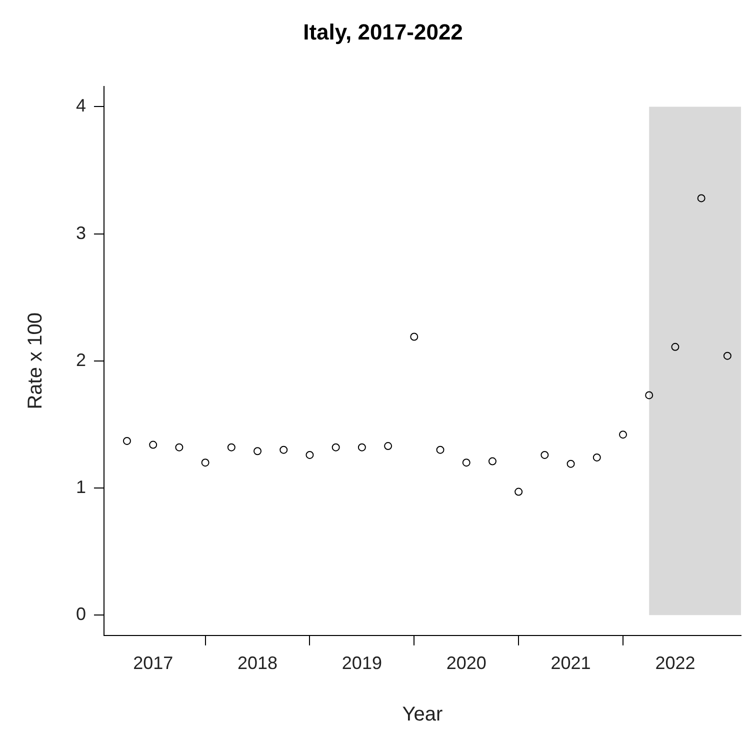 Image resolution: width=746 pixels, height=741 pixels. I want to click on y-tick-label: 2, so click(81, 360).